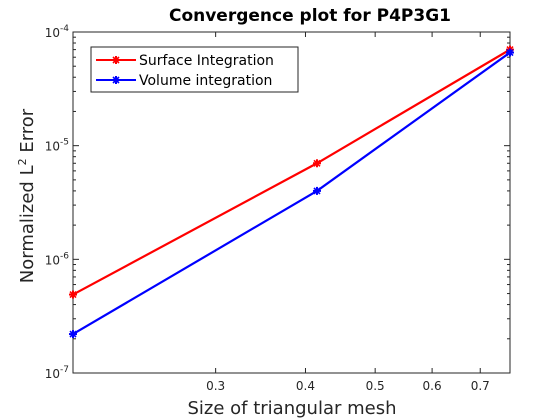 The image size is (560, 420). I want to click on x-tick-label: 0.3, so click(215, 386).